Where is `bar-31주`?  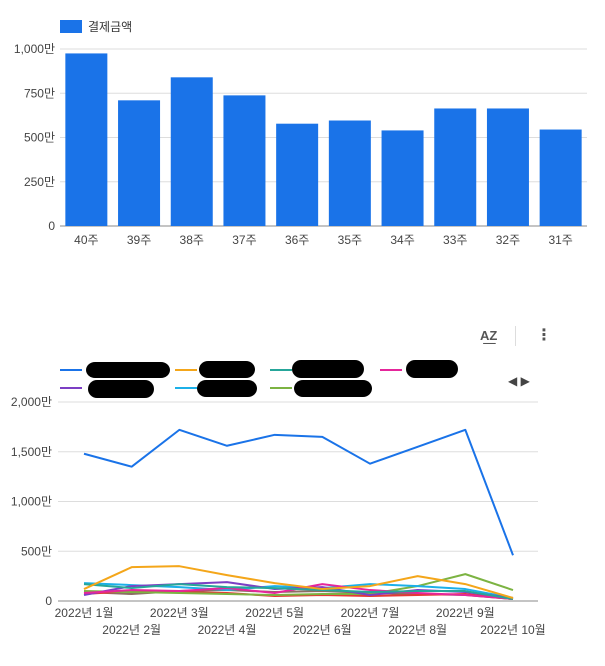 bar-31주 is located at coordinates (560, 177).